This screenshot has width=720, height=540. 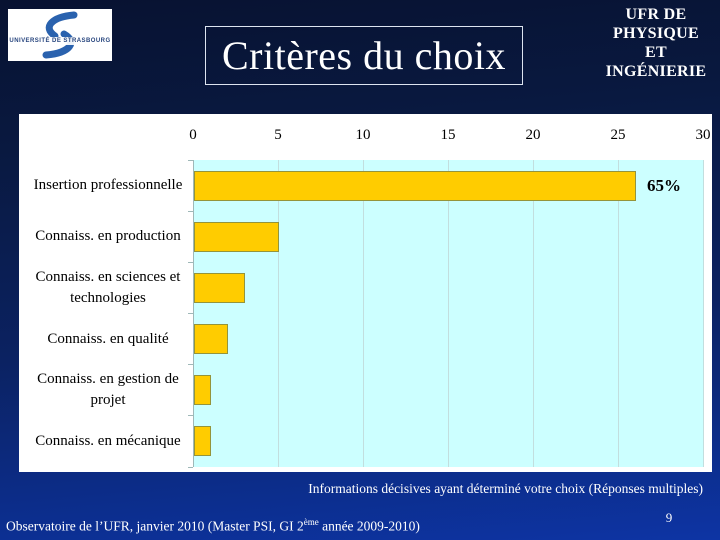 I want to click on footer-superscript: ème, so click(x=311, y=522).